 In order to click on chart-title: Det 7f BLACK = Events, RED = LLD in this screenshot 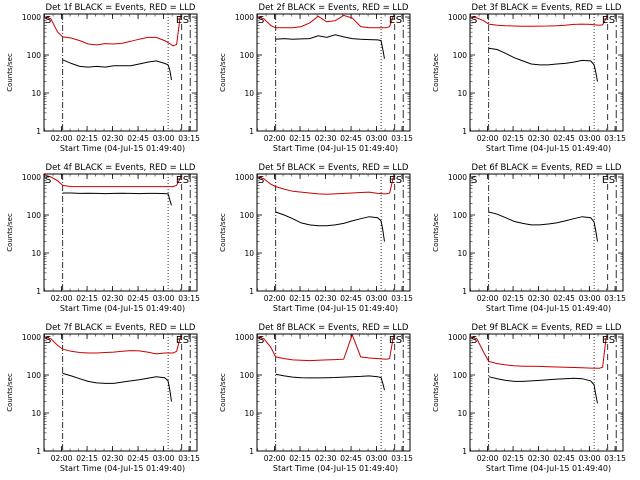, I will do `click(121, 328)`.